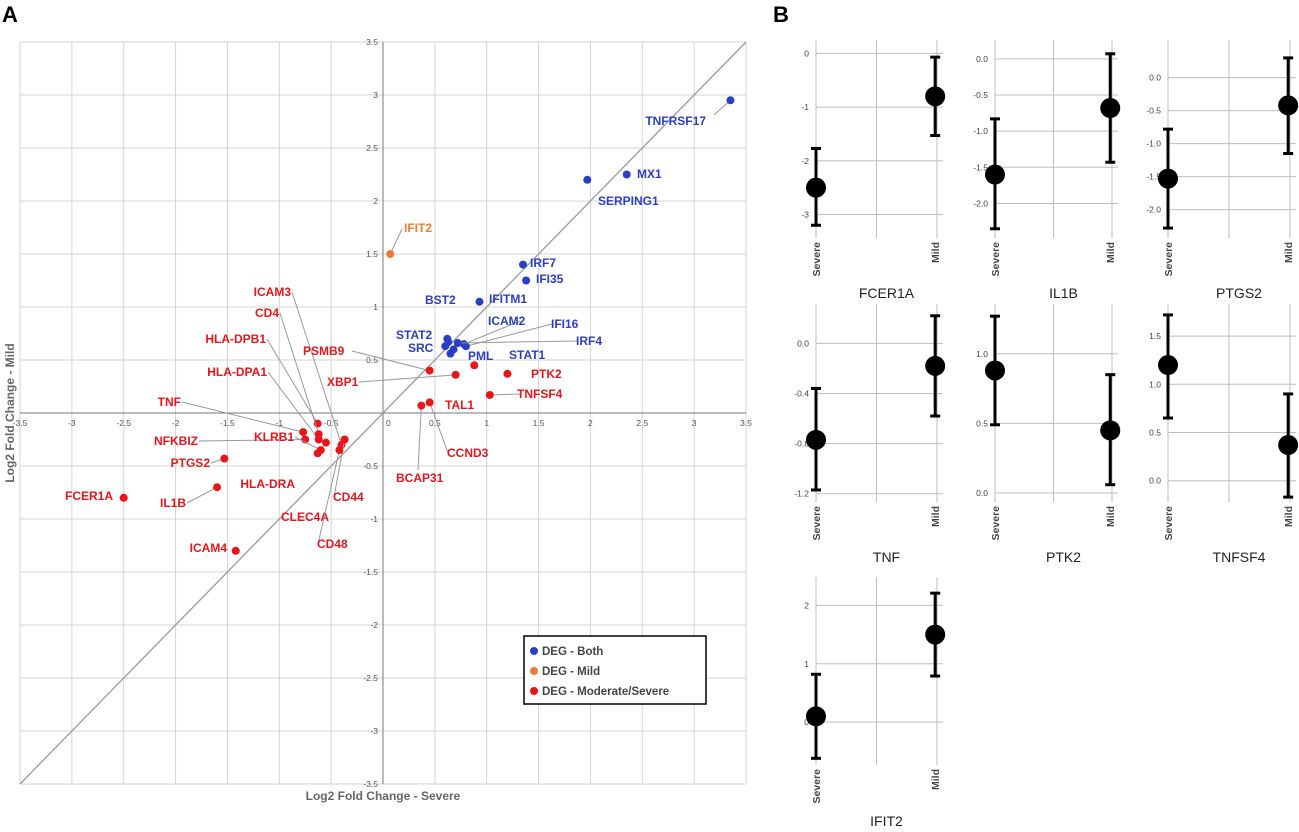 Image resolution: width=1299 pixels, height=832 pixels. What do you see at coordinates (801, 444) in the screenshot?
I see `y-tick-label: -0.8` at bounding box center [801, 444].